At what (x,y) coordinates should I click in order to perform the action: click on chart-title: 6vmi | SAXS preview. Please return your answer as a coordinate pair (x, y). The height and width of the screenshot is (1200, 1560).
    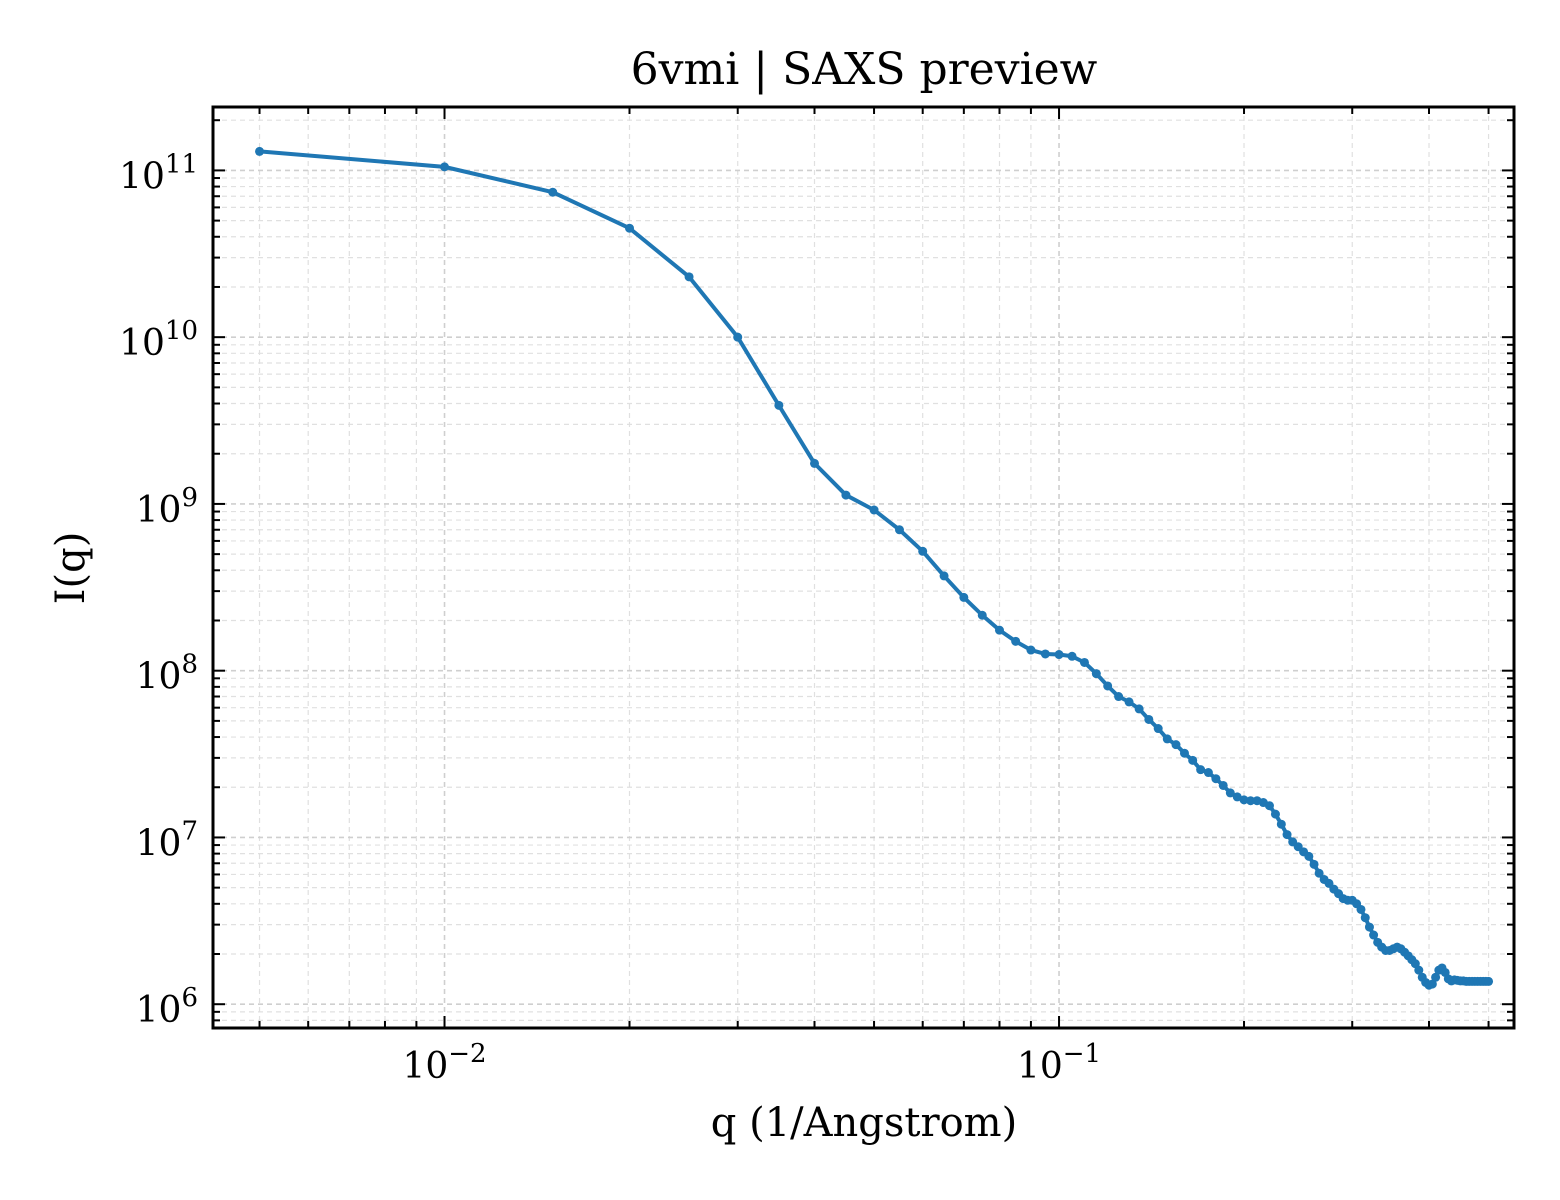
    Looking at the image, I should click on (864, 69).